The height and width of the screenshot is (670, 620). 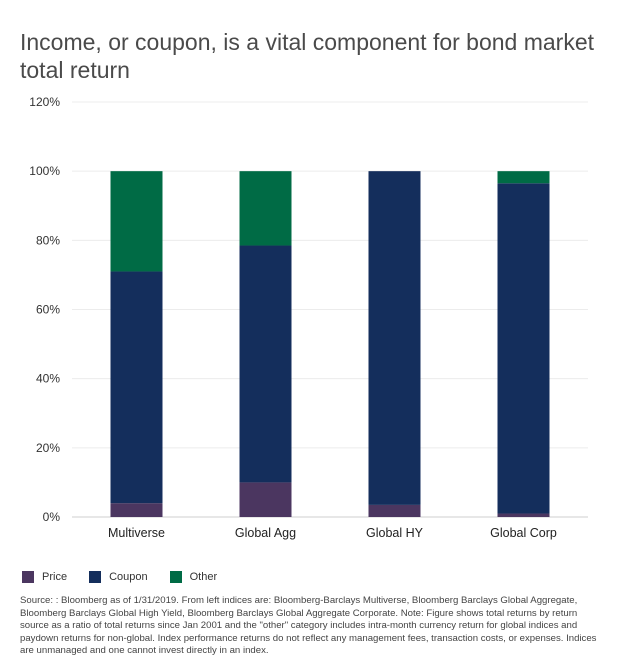 I want to click on bar-other-global-corp, so click(x=523, y=177).